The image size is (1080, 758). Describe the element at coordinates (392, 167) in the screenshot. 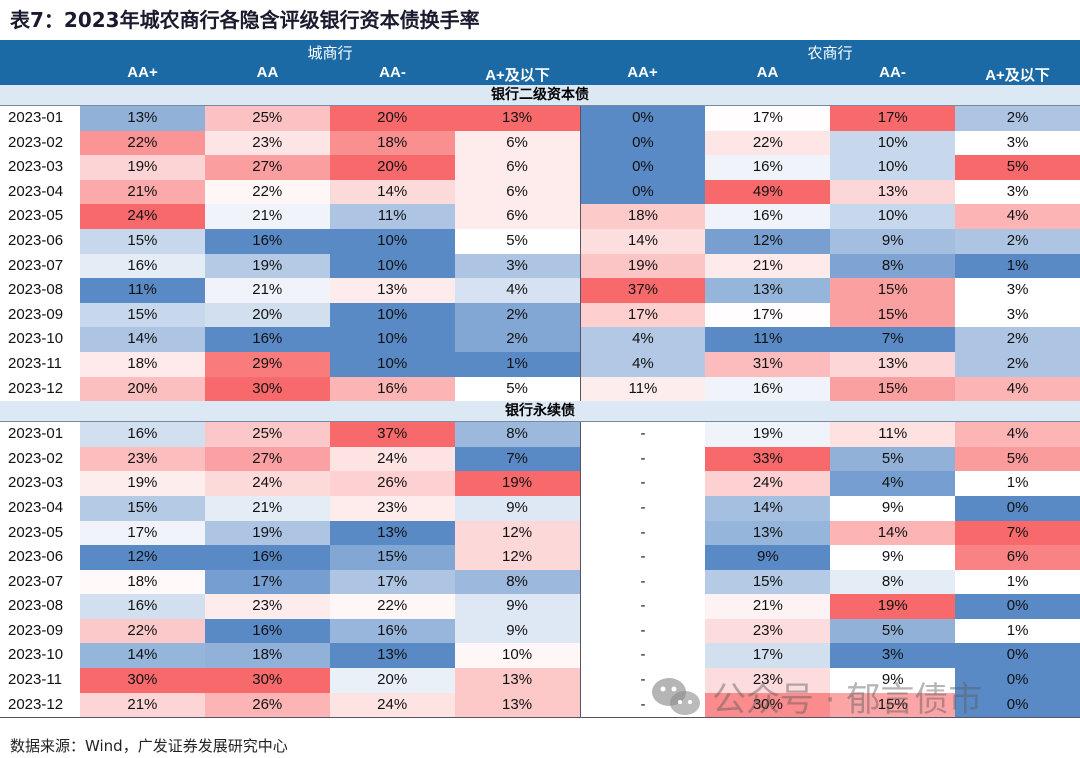

I see `heatmap-cell: 20%` at that location.